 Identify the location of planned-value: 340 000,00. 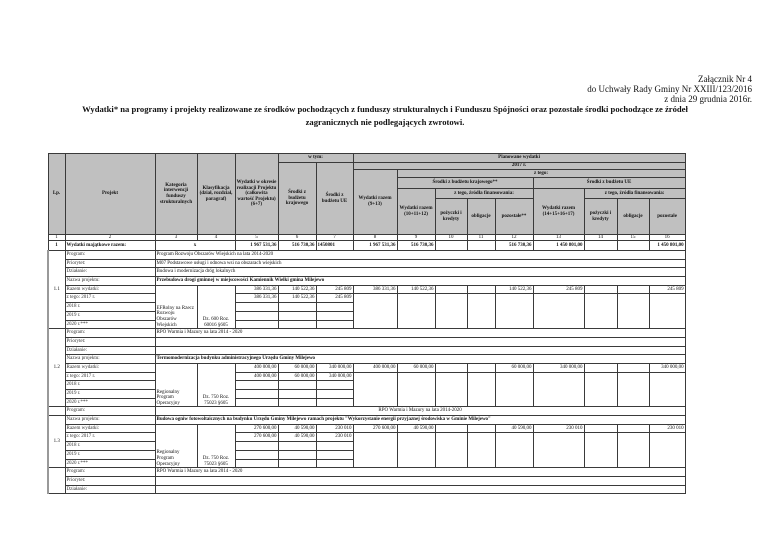
(667, 367).